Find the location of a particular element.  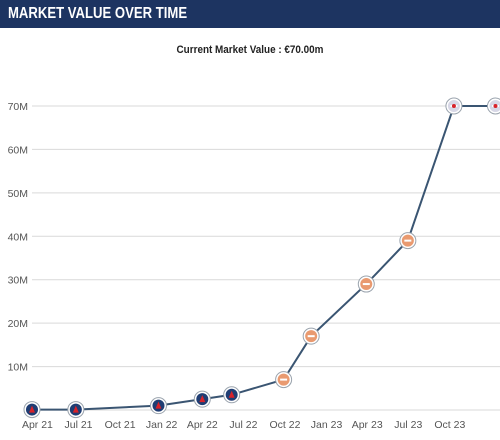

x-tick-label: Jan 22 is located at coordinates (162, 425).